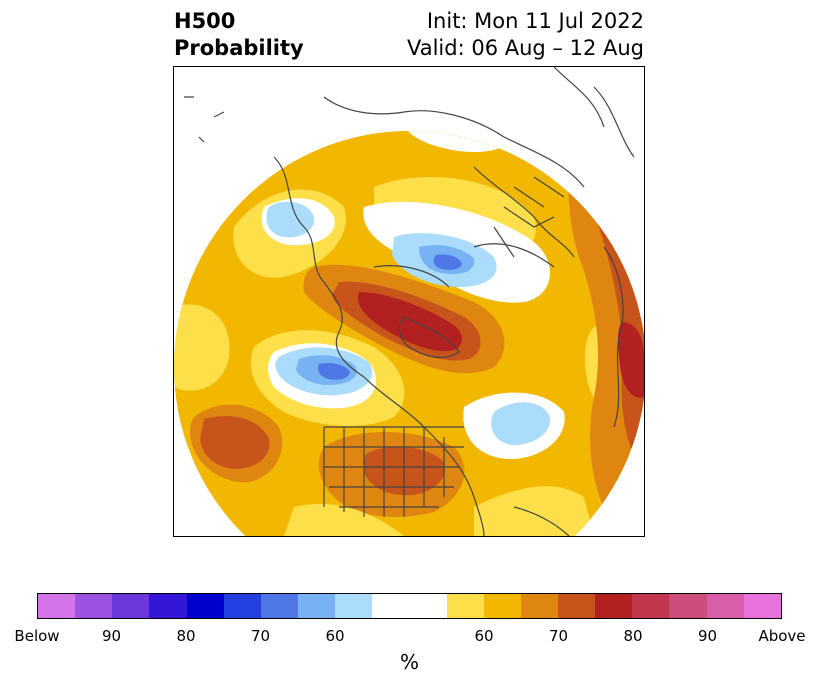  What do you see at coordinates (525, 48) in the screenshot?
I see `valid-range: Valid: 06 Aug – 12 Aug` at bounding box center [525, 48].